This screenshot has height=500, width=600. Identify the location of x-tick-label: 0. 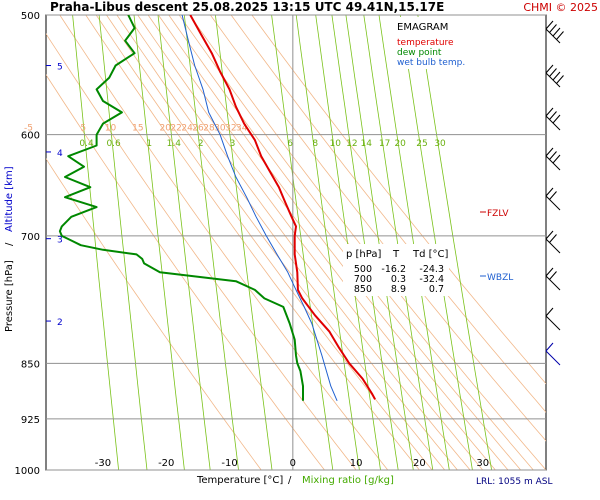
(293, 463).